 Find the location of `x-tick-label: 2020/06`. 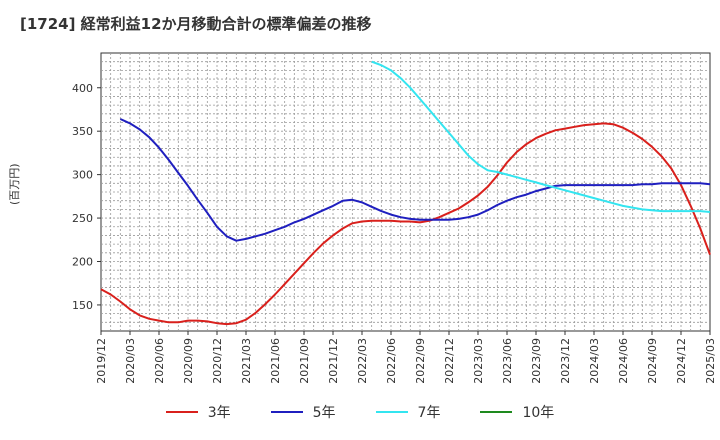

x-tick-label: 2020/06 is located at coordinates (159, 361).